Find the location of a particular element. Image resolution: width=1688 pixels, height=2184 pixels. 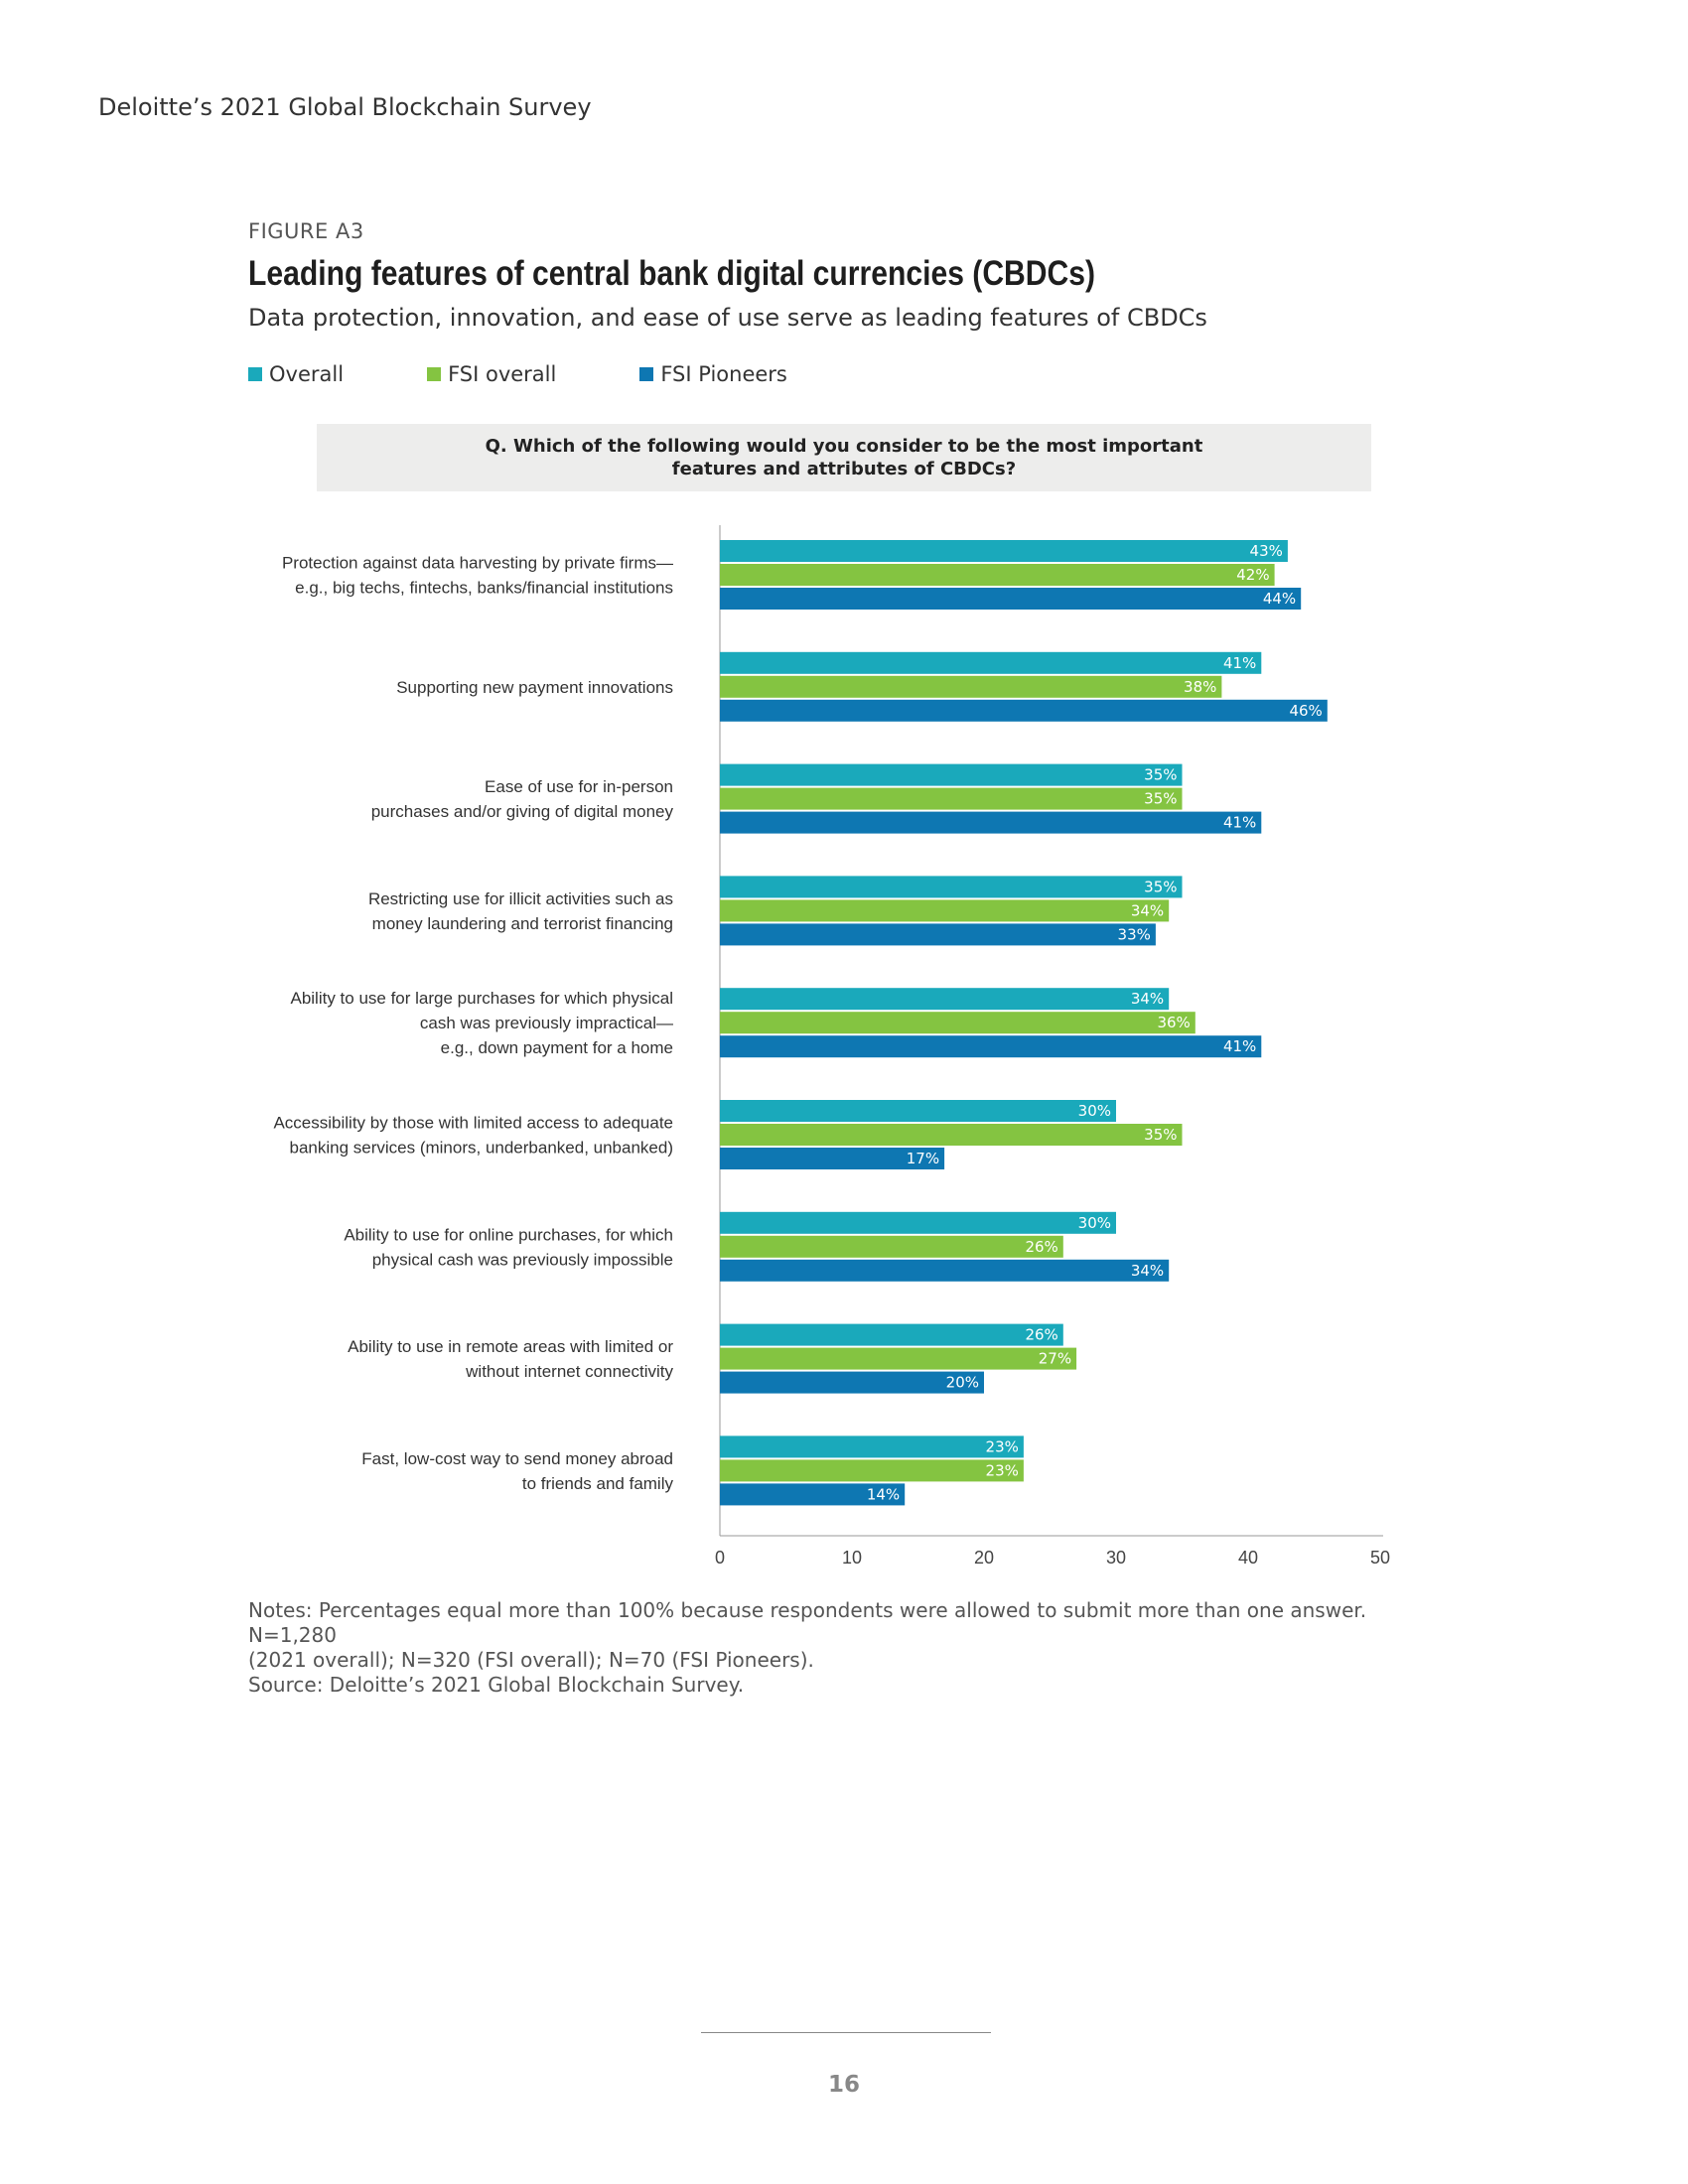

x-tick-label: 40 is located at coordinates (1248, 1558).